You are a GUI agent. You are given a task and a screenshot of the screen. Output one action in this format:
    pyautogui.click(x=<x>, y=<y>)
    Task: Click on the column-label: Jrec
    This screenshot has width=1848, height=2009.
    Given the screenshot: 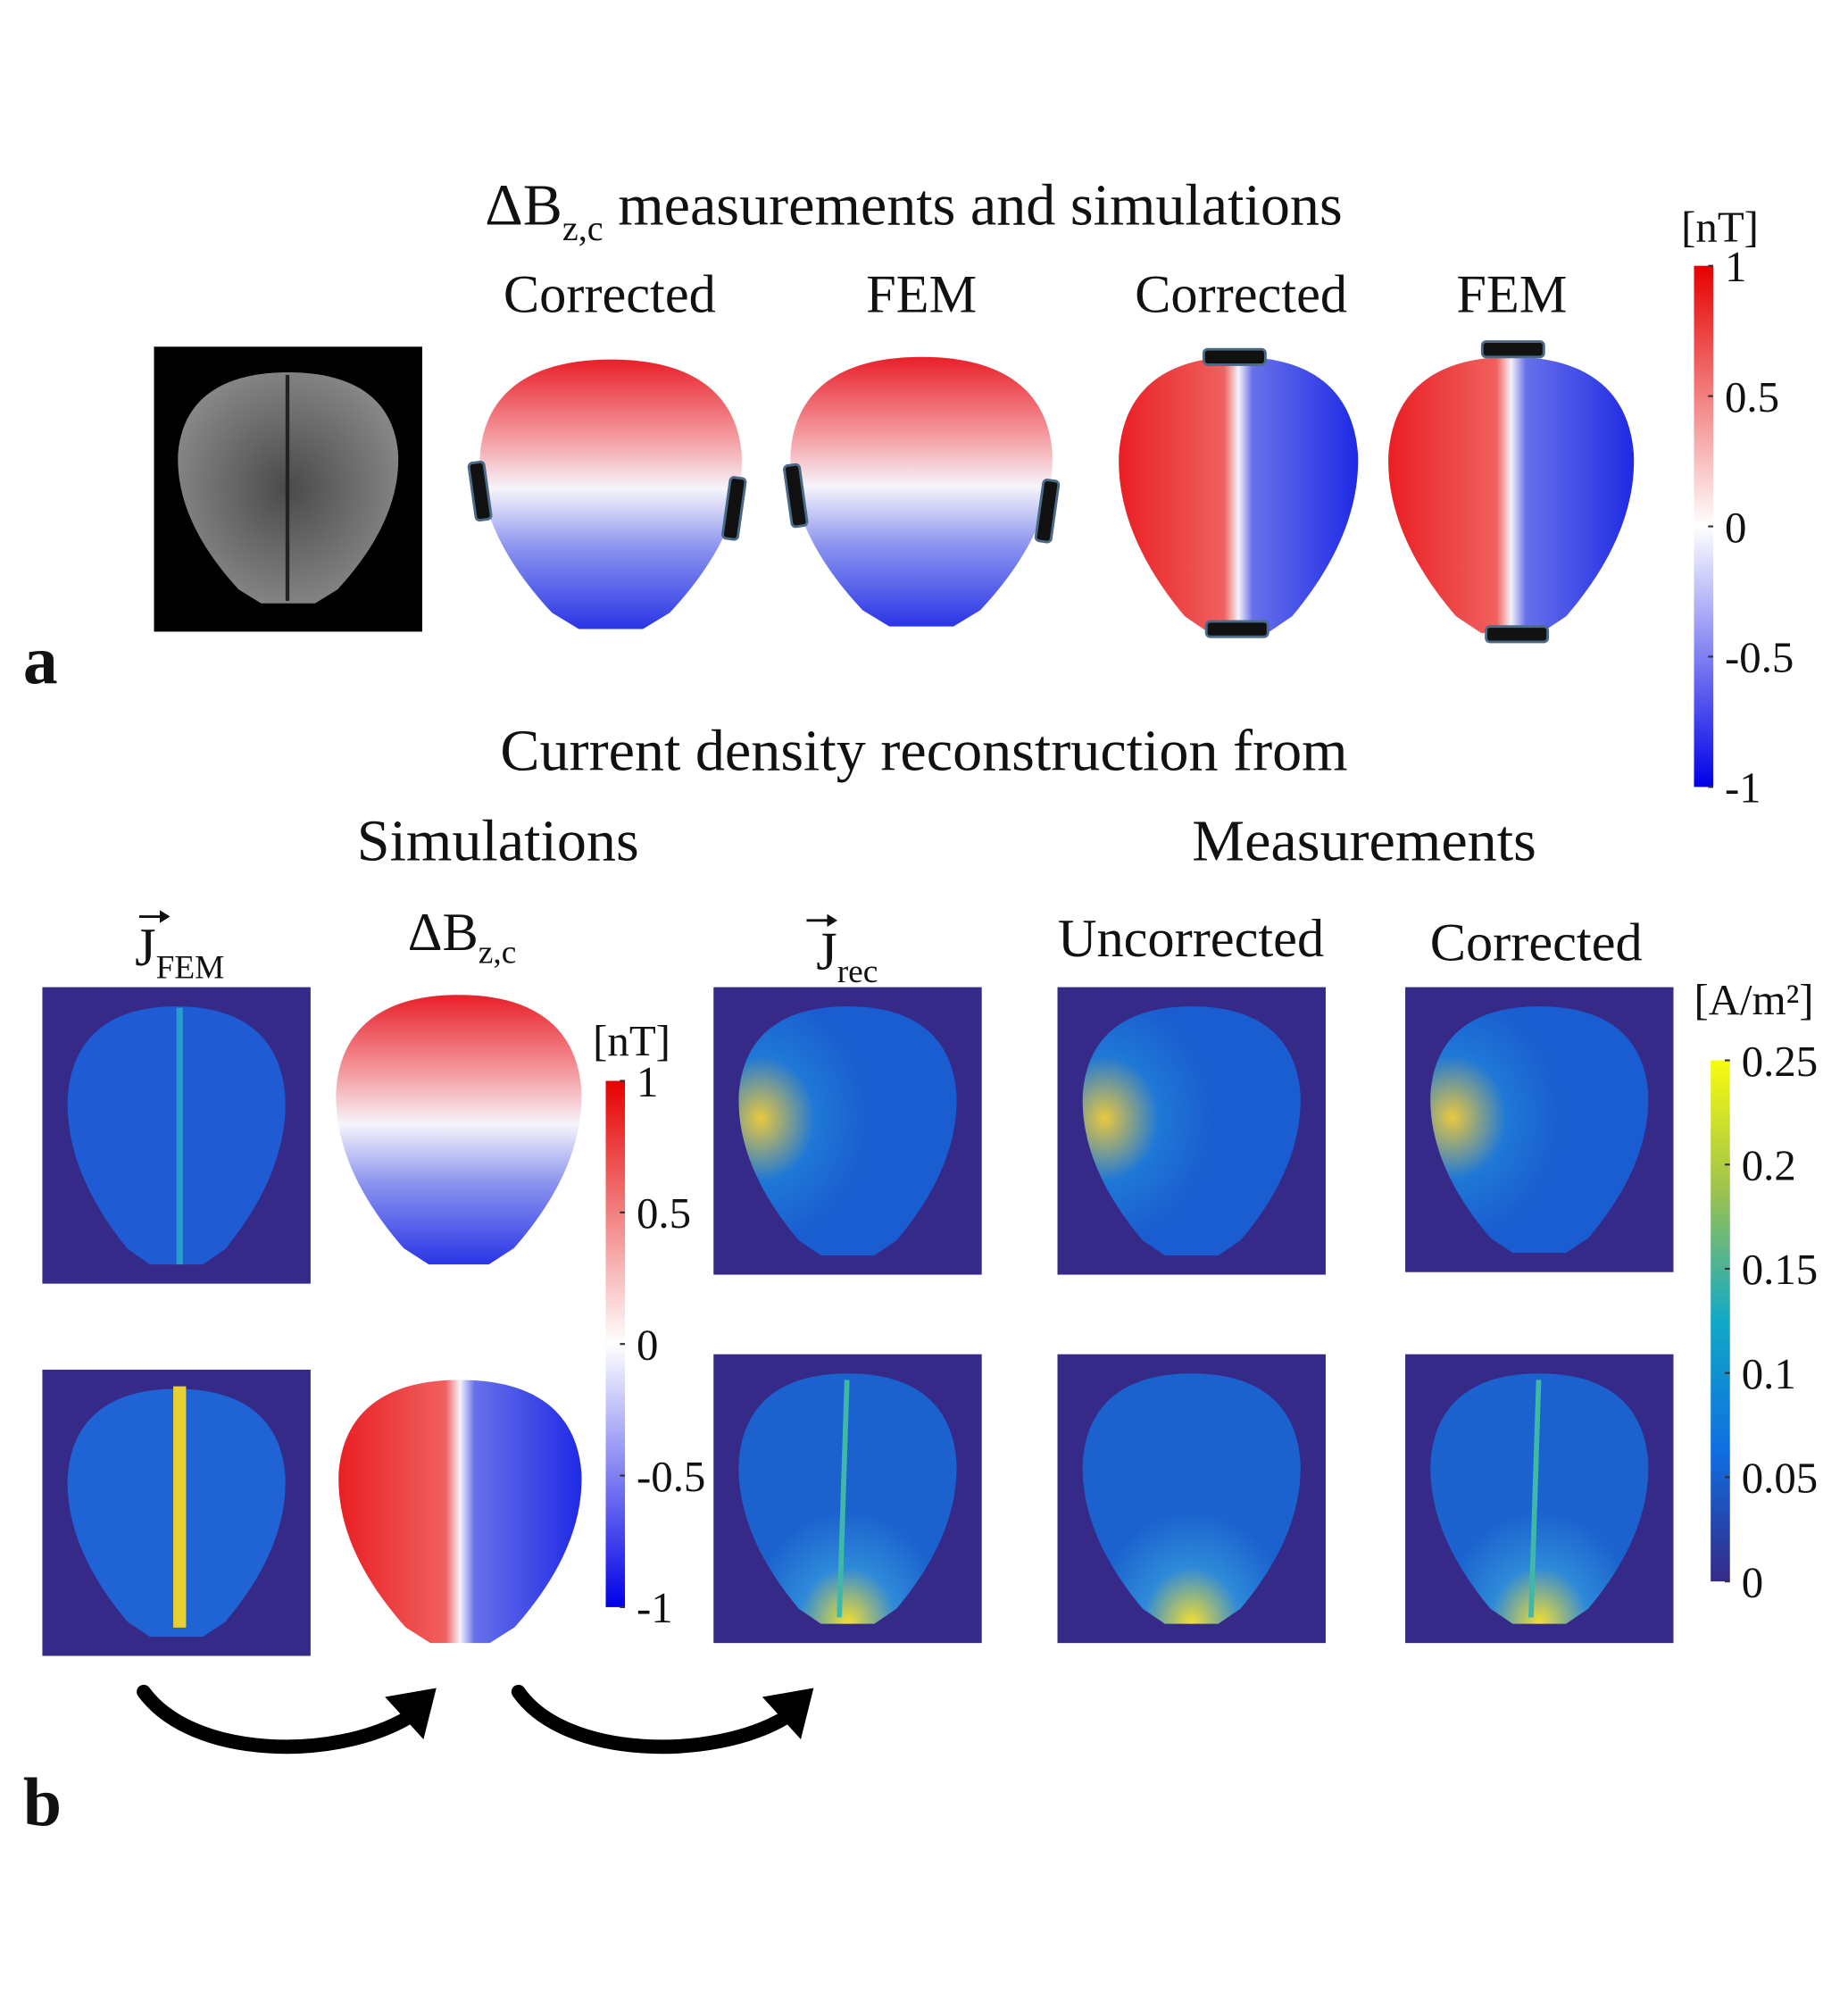 What is the action you would take?
    pyautogui.click(x=847, y=955)
    